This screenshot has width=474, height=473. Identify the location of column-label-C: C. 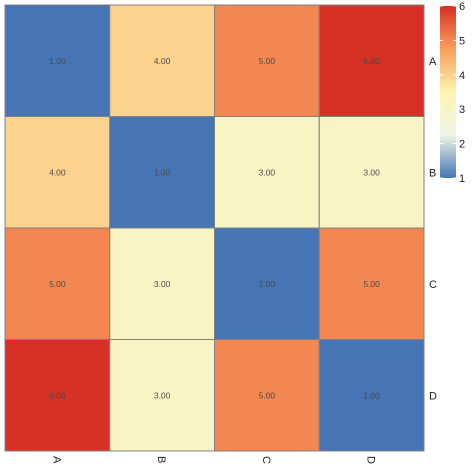
(266, 460).